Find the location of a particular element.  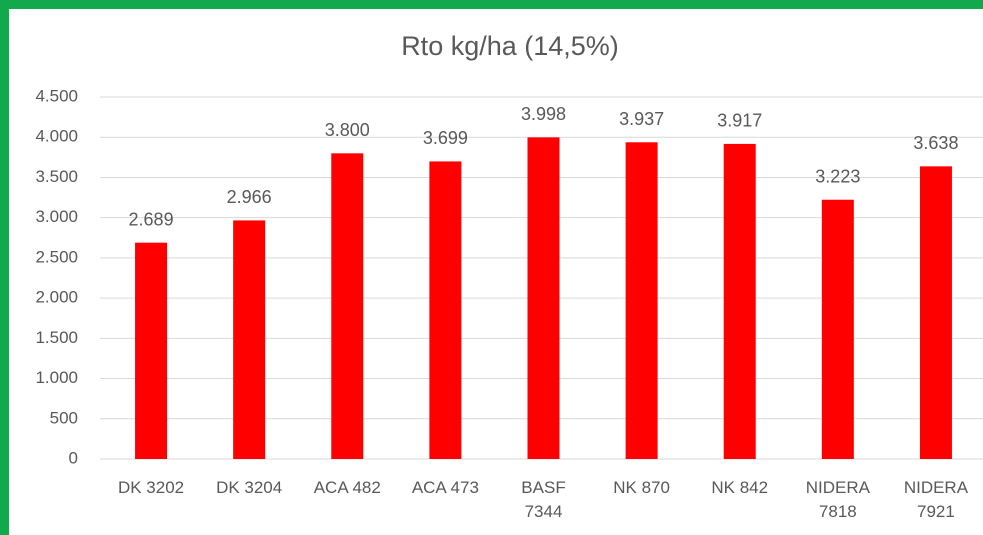

data-label: 2.689 is located at coordinates (151, 219).